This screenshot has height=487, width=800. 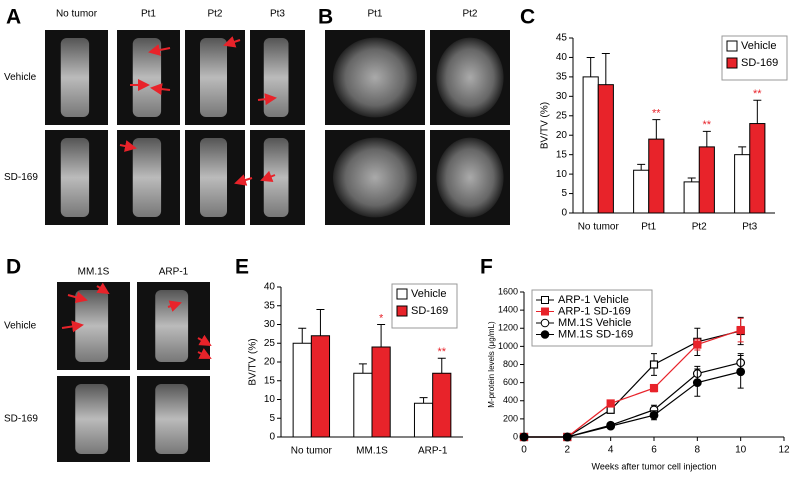 What do you see at coordinates (508, 346) in the screenshot?
I see `y-tick-label: 1000` at bounding box center [508, 346].